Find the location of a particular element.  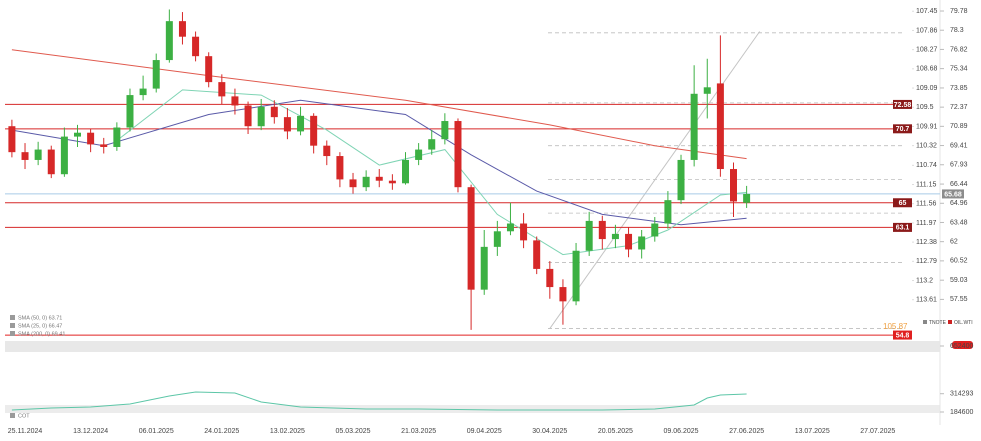

trend-line is located at coordinates (655, 180).